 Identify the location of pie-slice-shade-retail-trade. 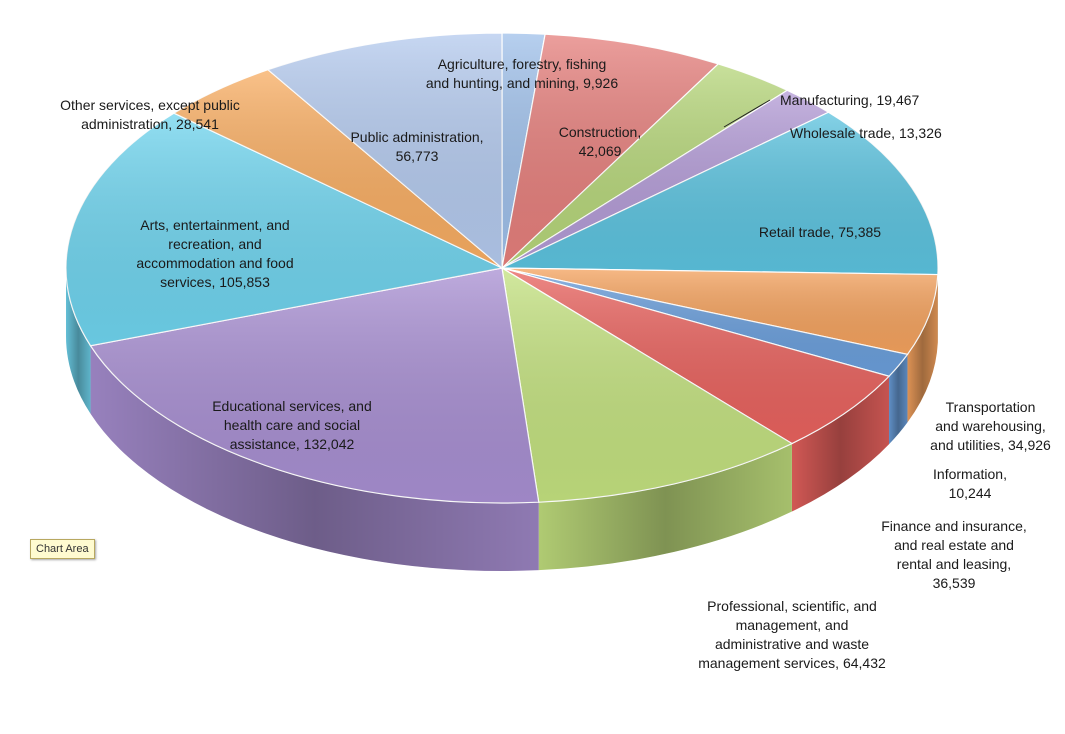
(720, 193).